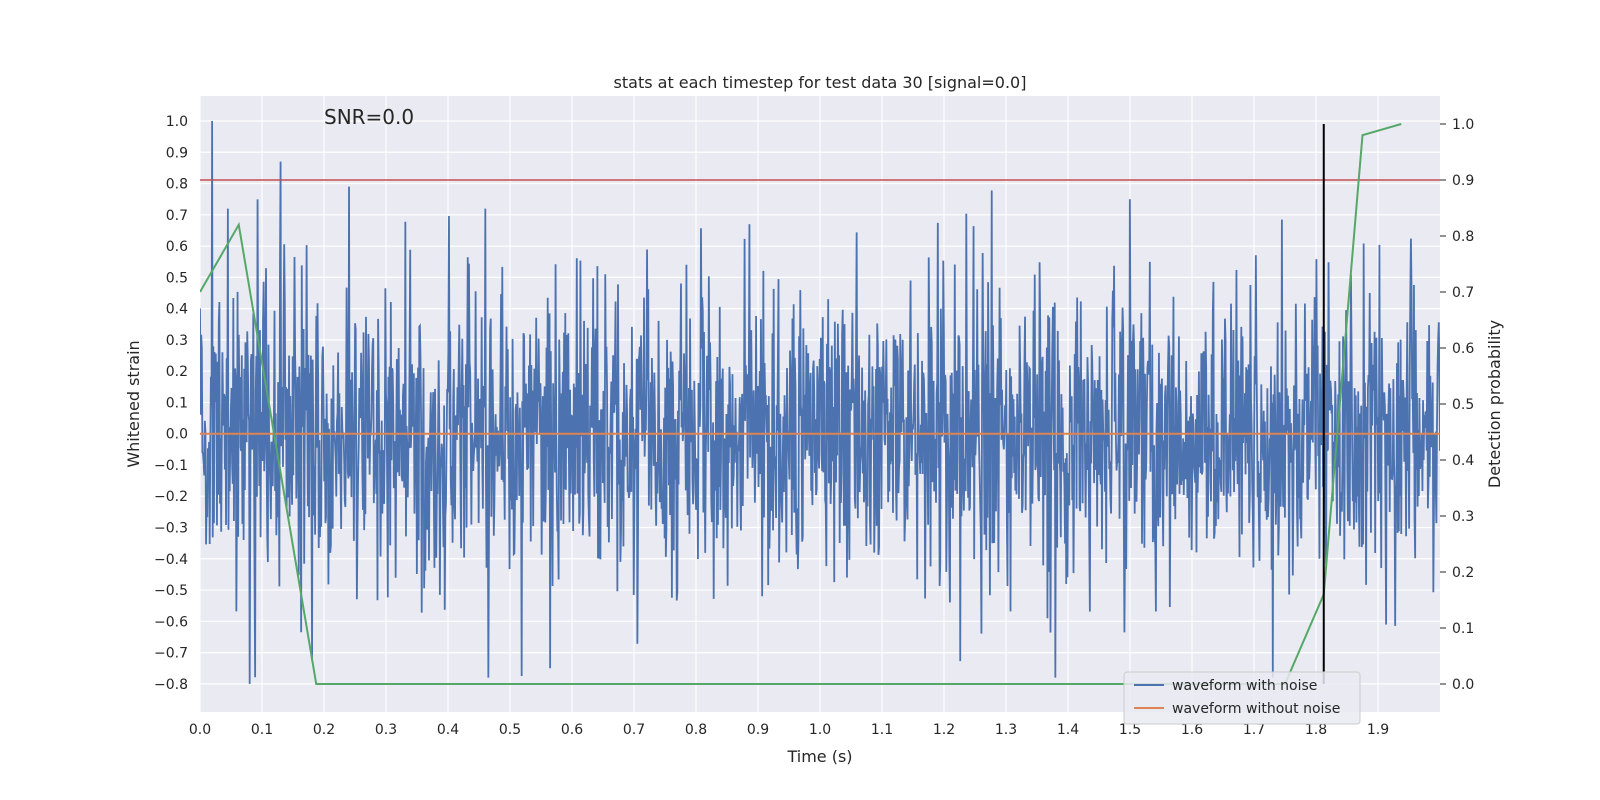 The image size is (1600, 800). I want to click on x-tick-label: 0.2, so click(324, 730).